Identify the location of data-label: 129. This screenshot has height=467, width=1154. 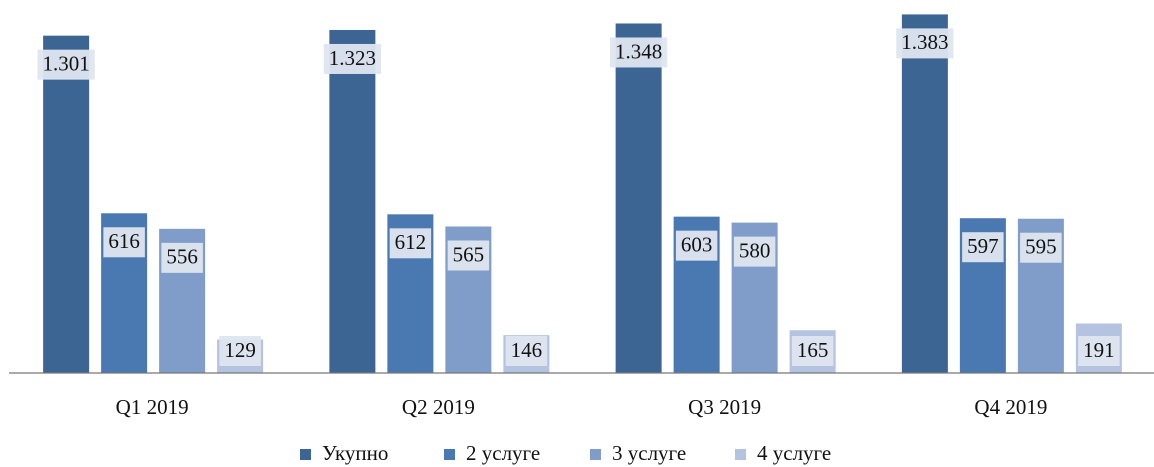
(240, 350).